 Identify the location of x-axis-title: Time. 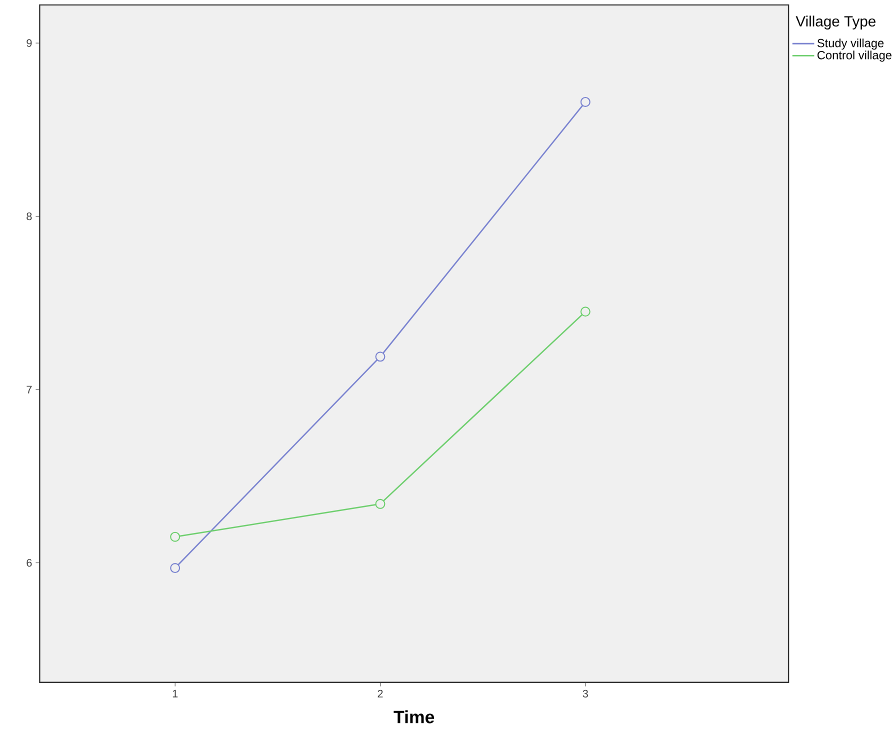
(414, 717).